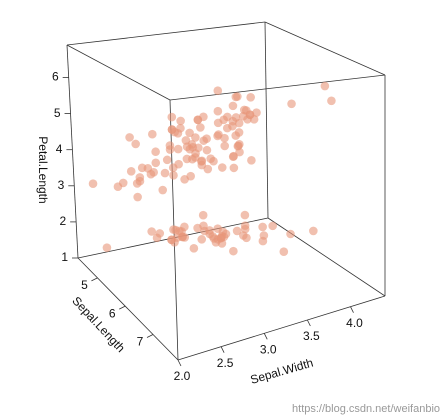  What do you see at coordinates (140, 342) in the screenshot?
I see `y-tick-label: 7` at bounding box center [140, 342].